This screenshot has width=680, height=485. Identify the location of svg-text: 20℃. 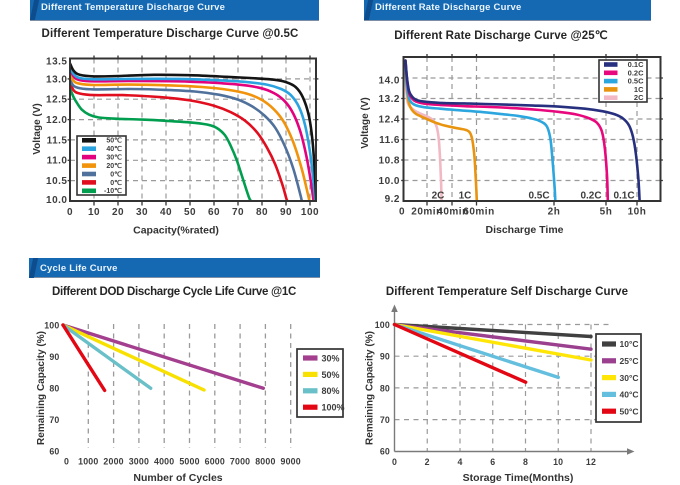
(114, 166).